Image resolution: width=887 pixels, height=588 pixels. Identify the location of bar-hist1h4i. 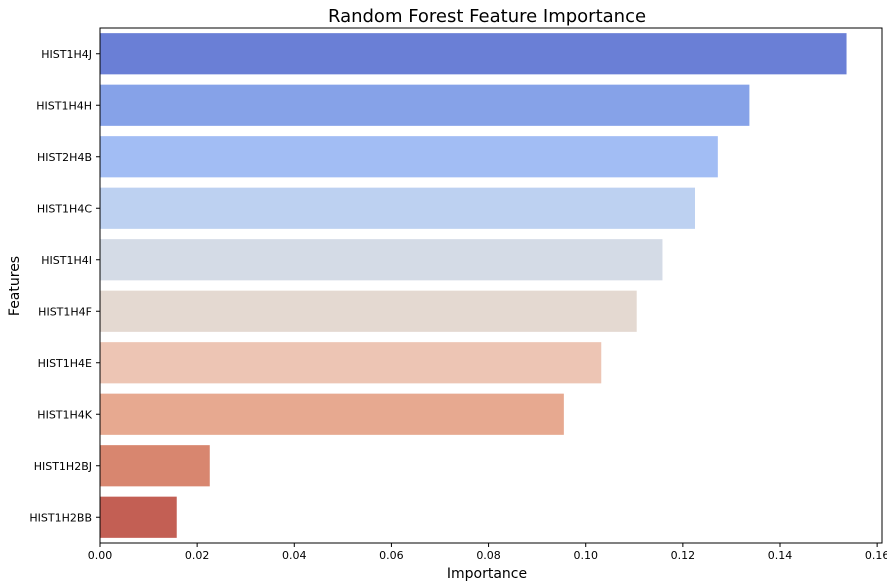
(381, 260).